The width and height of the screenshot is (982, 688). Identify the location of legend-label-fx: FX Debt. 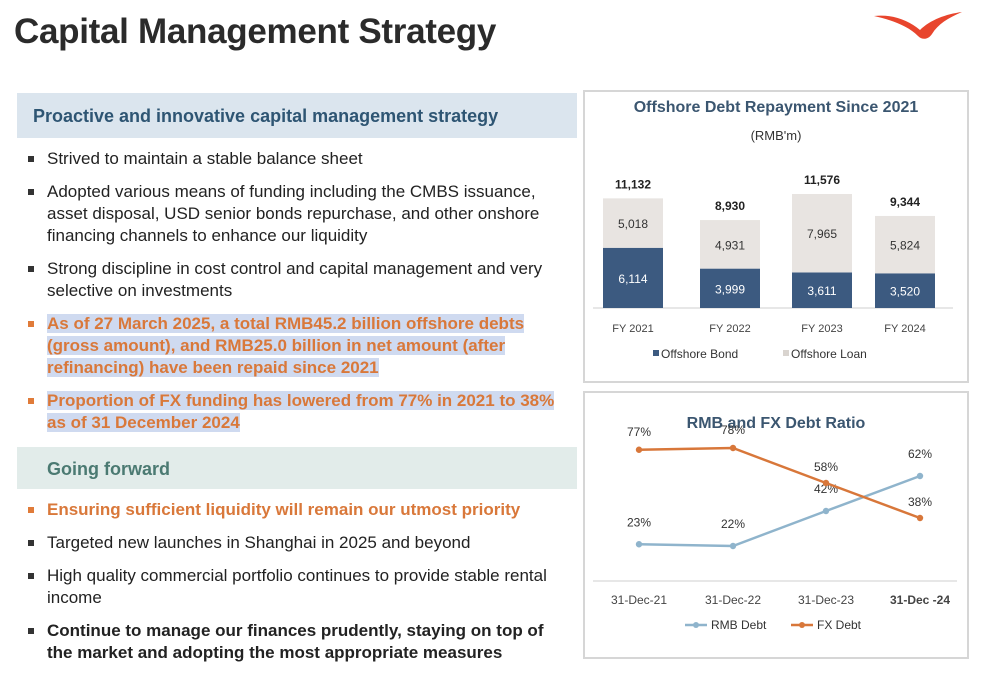
(839, 625).